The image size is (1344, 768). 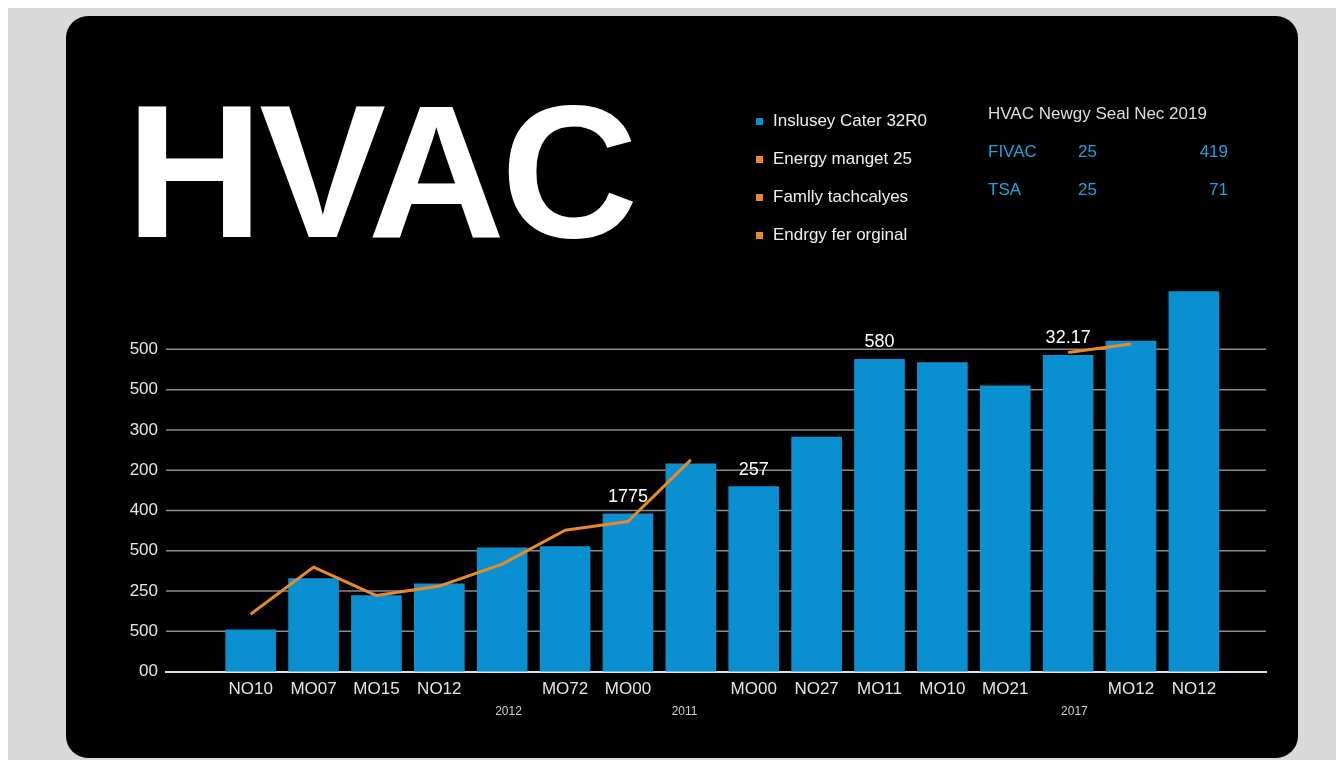 What do you see at coordinates (684, 710) in the screenshot?
I see `text: 2011` at bounding box center [684, 710].